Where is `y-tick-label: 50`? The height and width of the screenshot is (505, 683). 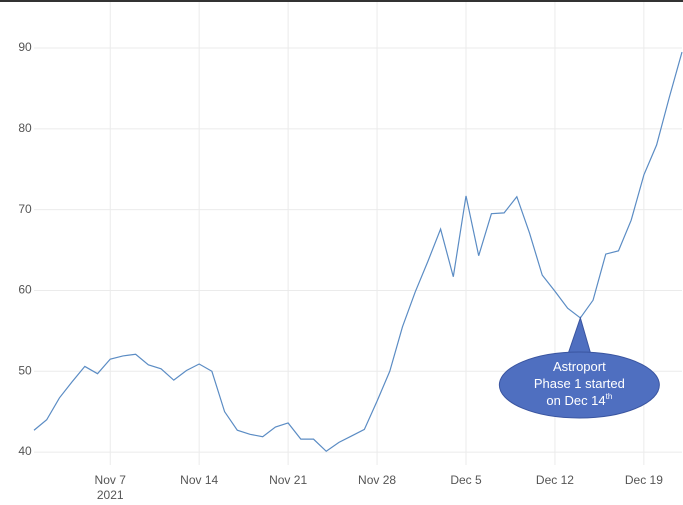
y-tick-label: 50 is located at coordinates (25, 370).